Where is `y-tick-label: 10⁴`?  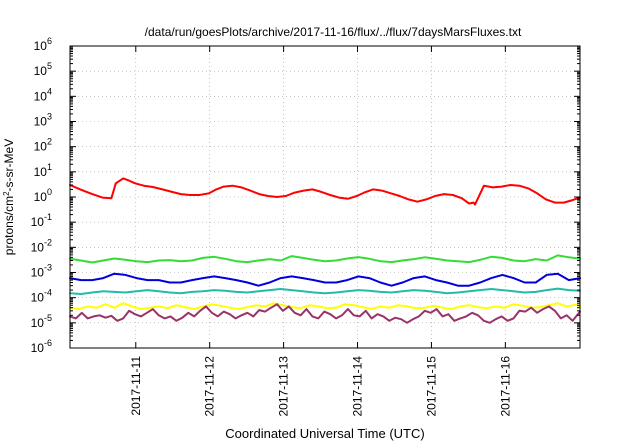
y-tick-label: 10⁴ is located at coordinates (43, 94).